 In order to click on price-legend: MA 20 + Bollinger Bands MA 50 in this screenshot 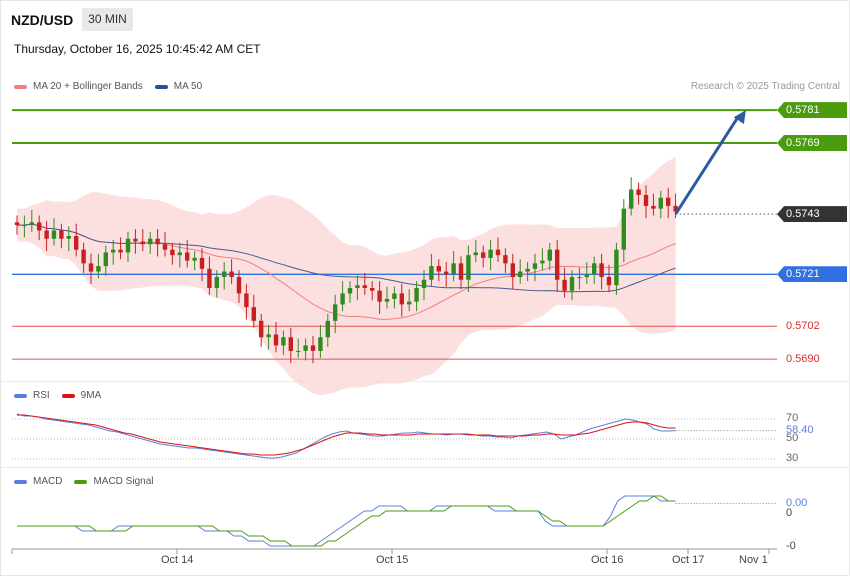, I will do `click(108, 86)`.